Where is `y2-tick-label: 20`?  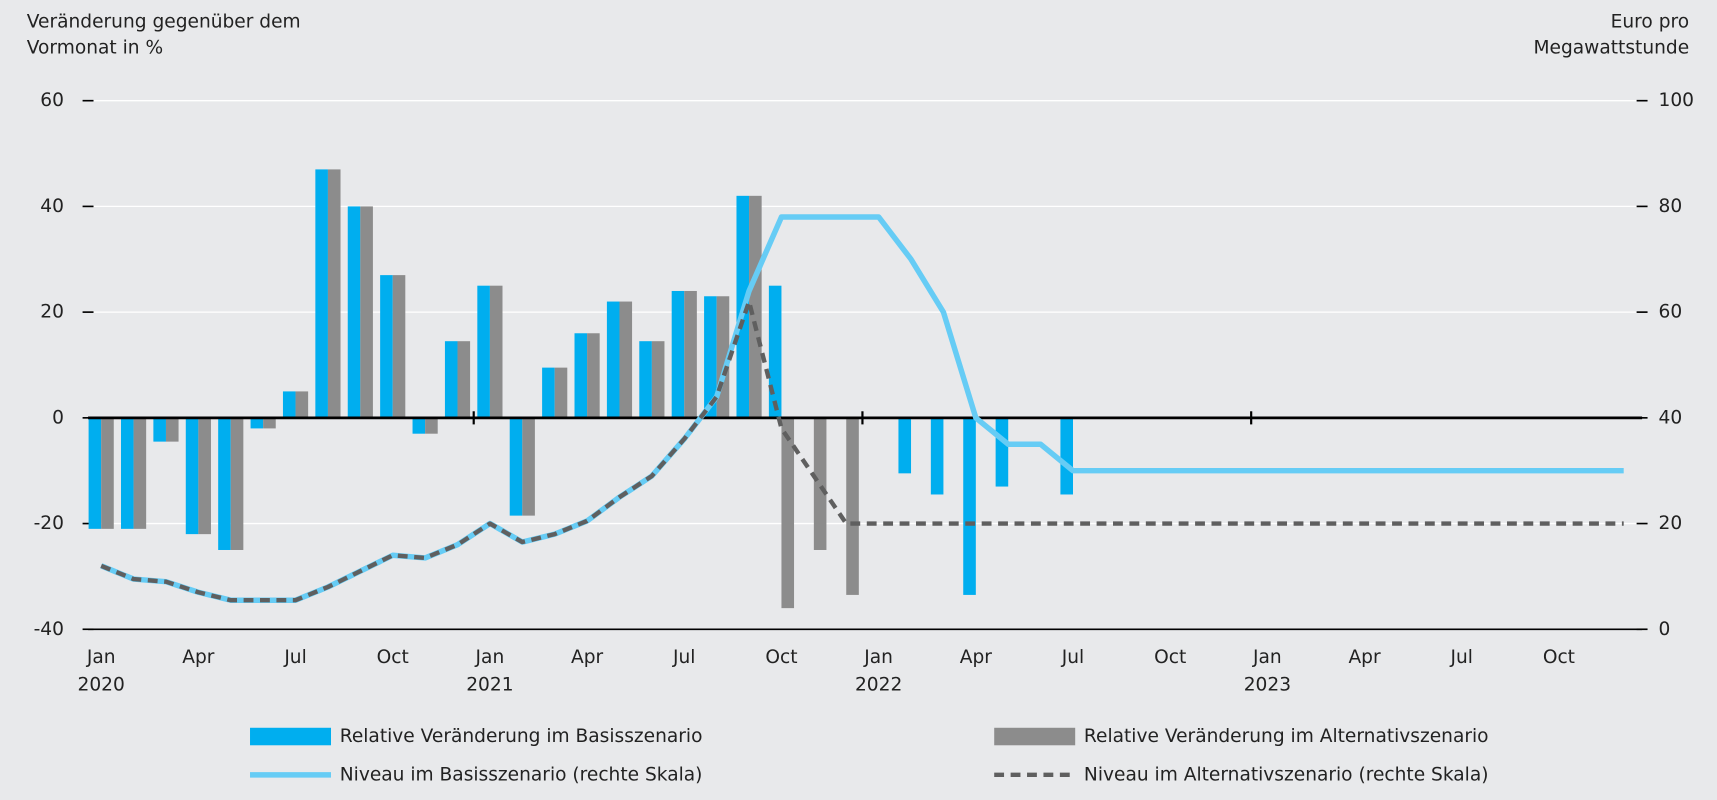 y2-tick-label: 20 is located at coordinates (1671, 523).